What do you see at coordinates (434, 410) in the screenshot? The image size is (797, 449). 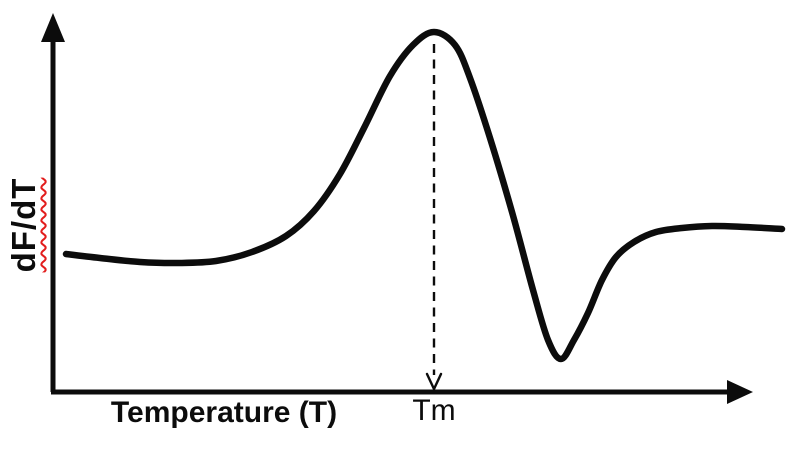 I see `tm-label: Tm` at bounding box center [434, 410].